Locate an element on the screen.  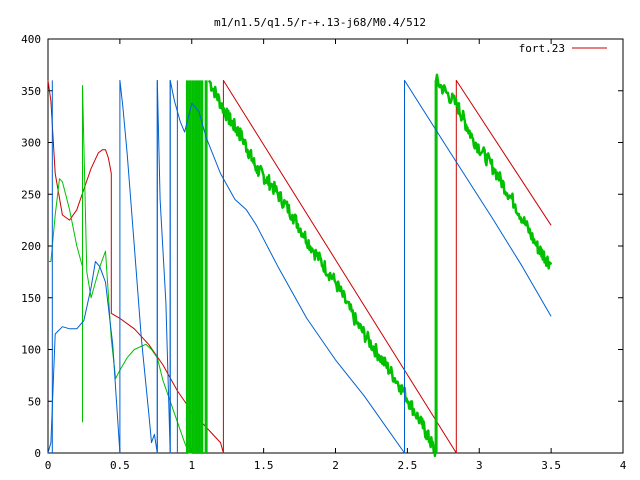
y-tick-label: 150 is located at coordinates (31, 298).